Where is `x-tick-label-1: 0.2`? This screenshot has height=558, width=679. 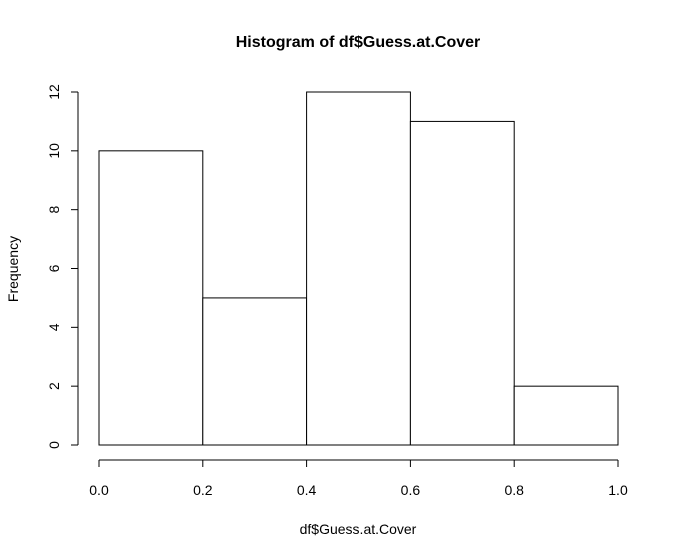 x-tick-label-1: 0.2 is located at coordinates (203, 490).